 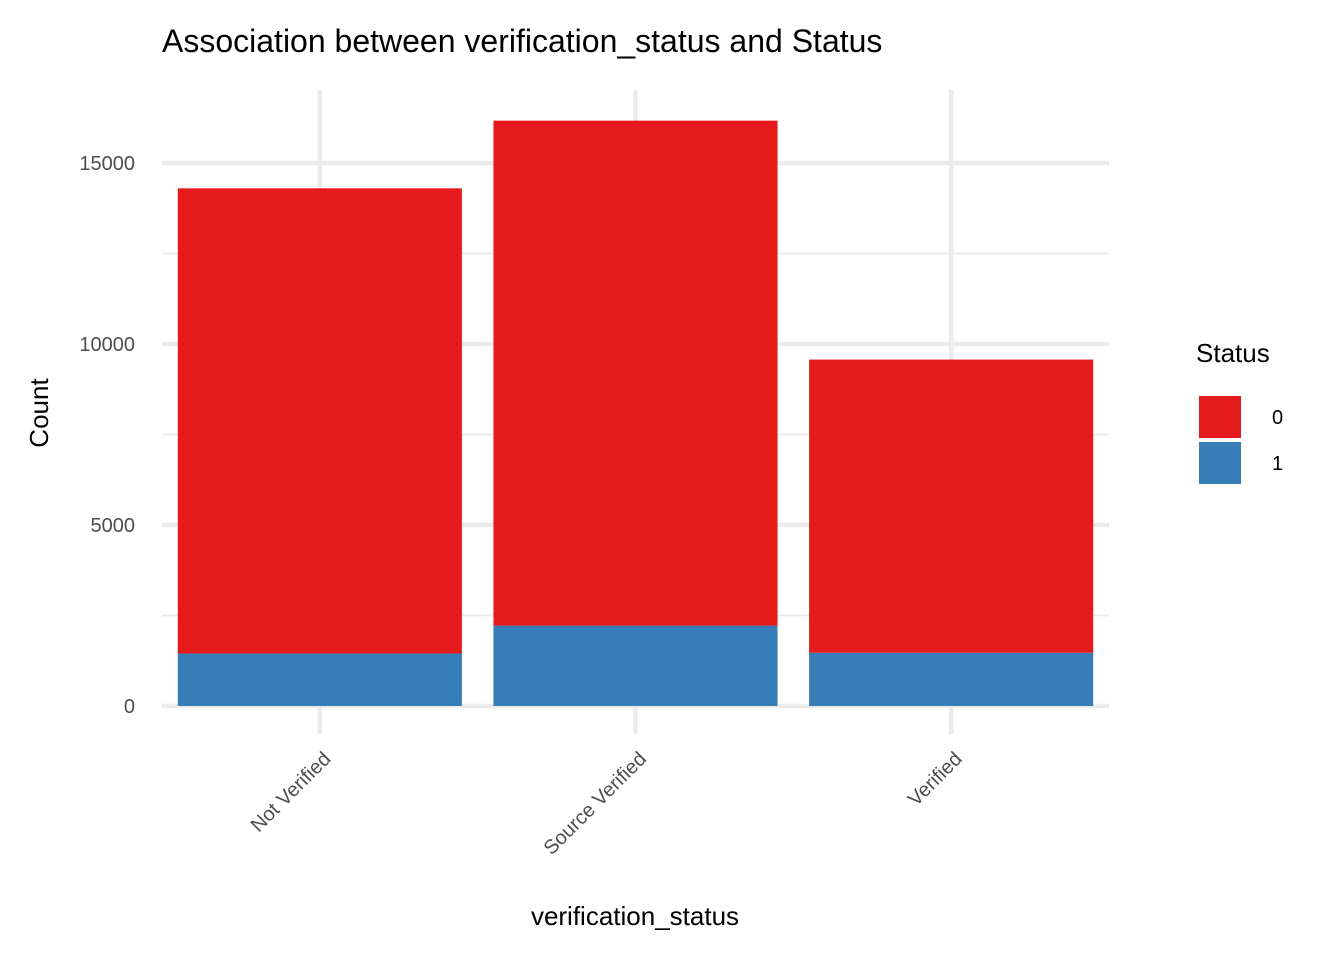 What do you see at coordinates (107, 435) in the screenshot?
I see `y-axis-ticks: 0 5000 10000 15000` at bounding box center [107, 435].